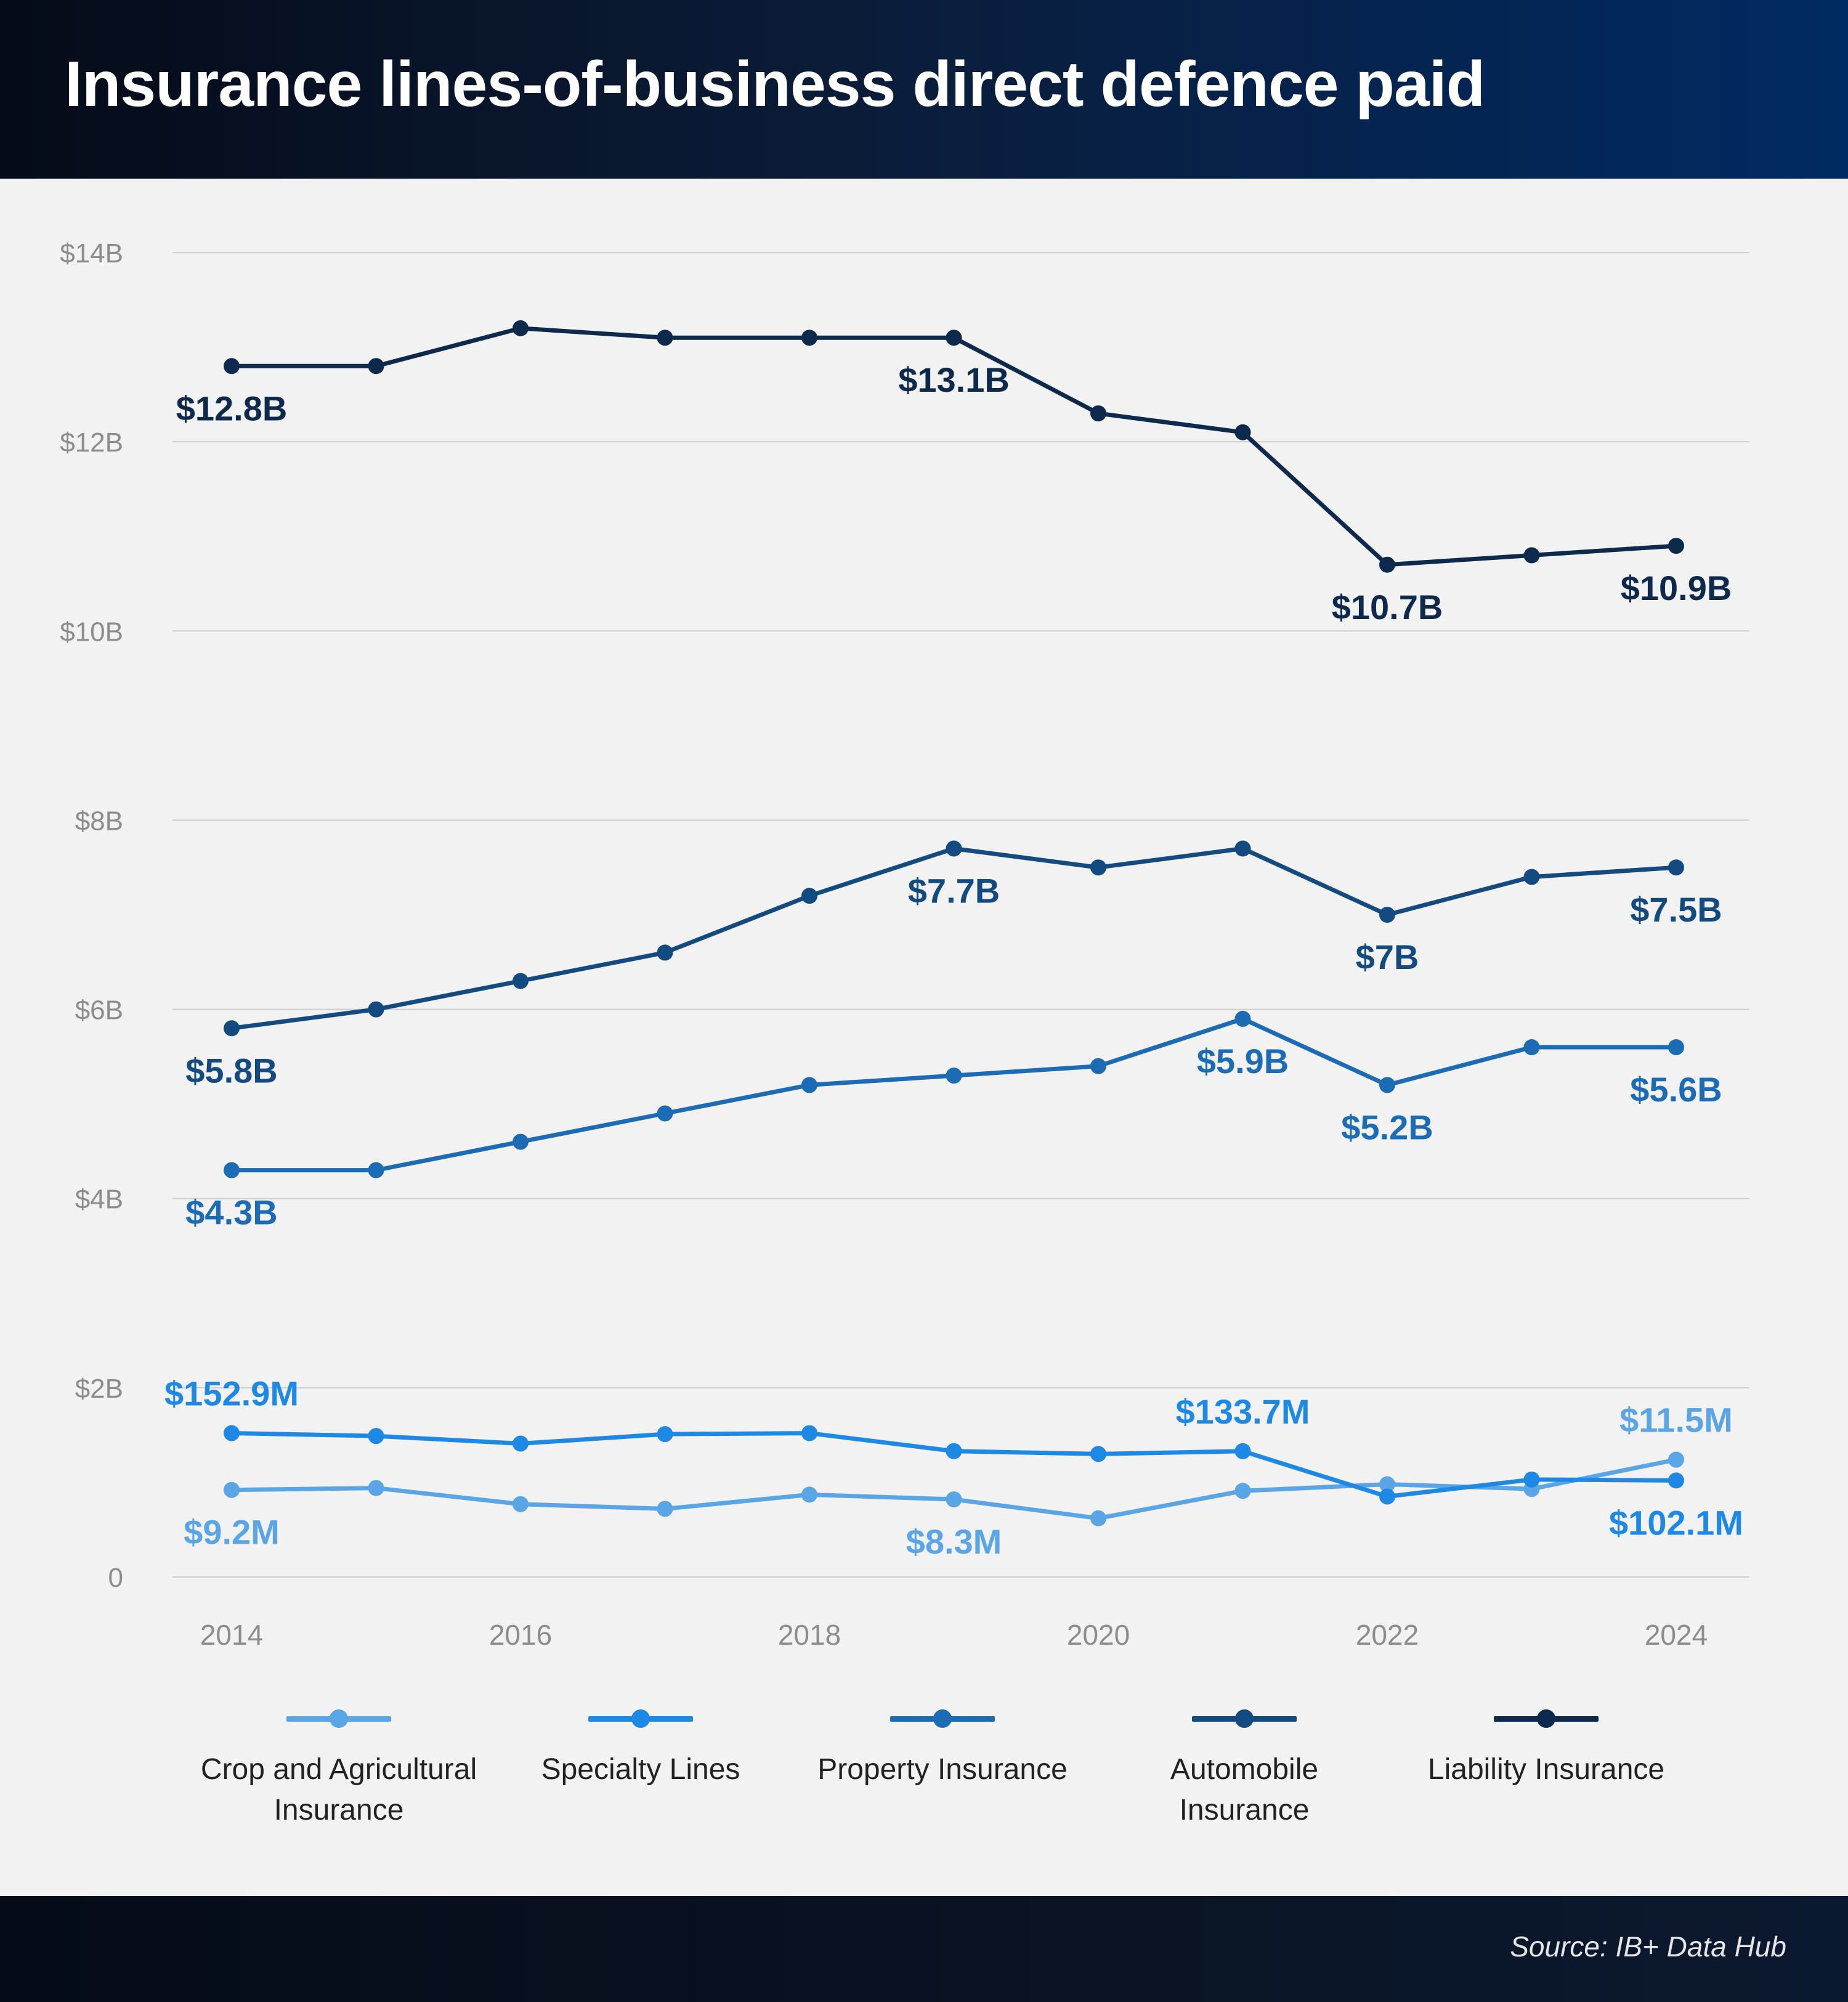 The width and height of the screenshot is (1848, 2002). I want to click on x-tick-label: 2014, so click(231, 1635).